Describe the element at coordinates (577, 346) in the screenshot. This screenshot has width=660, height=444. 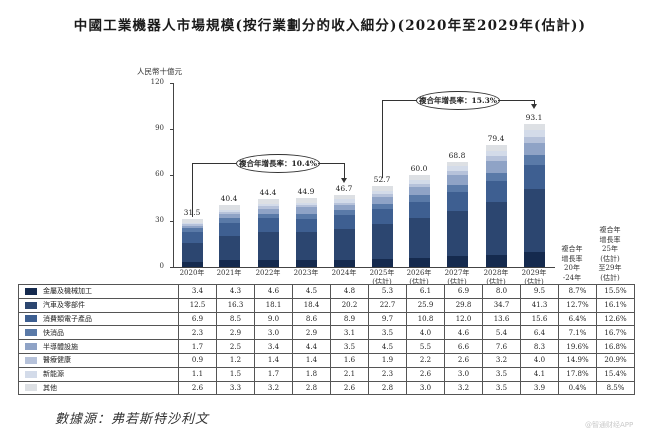
I see `cagr-cell: 19.6%` at that location.